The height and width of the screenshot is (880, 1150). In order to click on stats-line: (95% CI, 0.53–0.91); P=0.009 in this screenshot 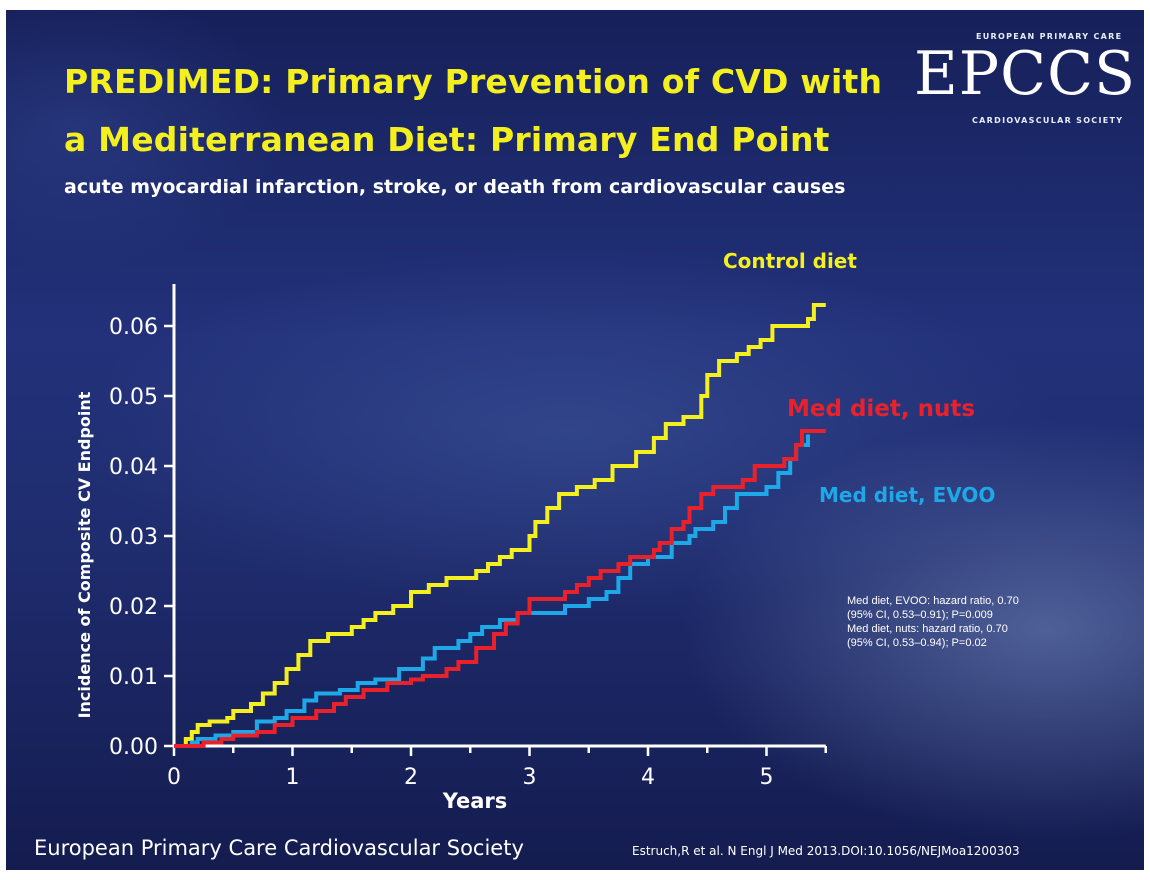, I will do `click(920, 615)`.